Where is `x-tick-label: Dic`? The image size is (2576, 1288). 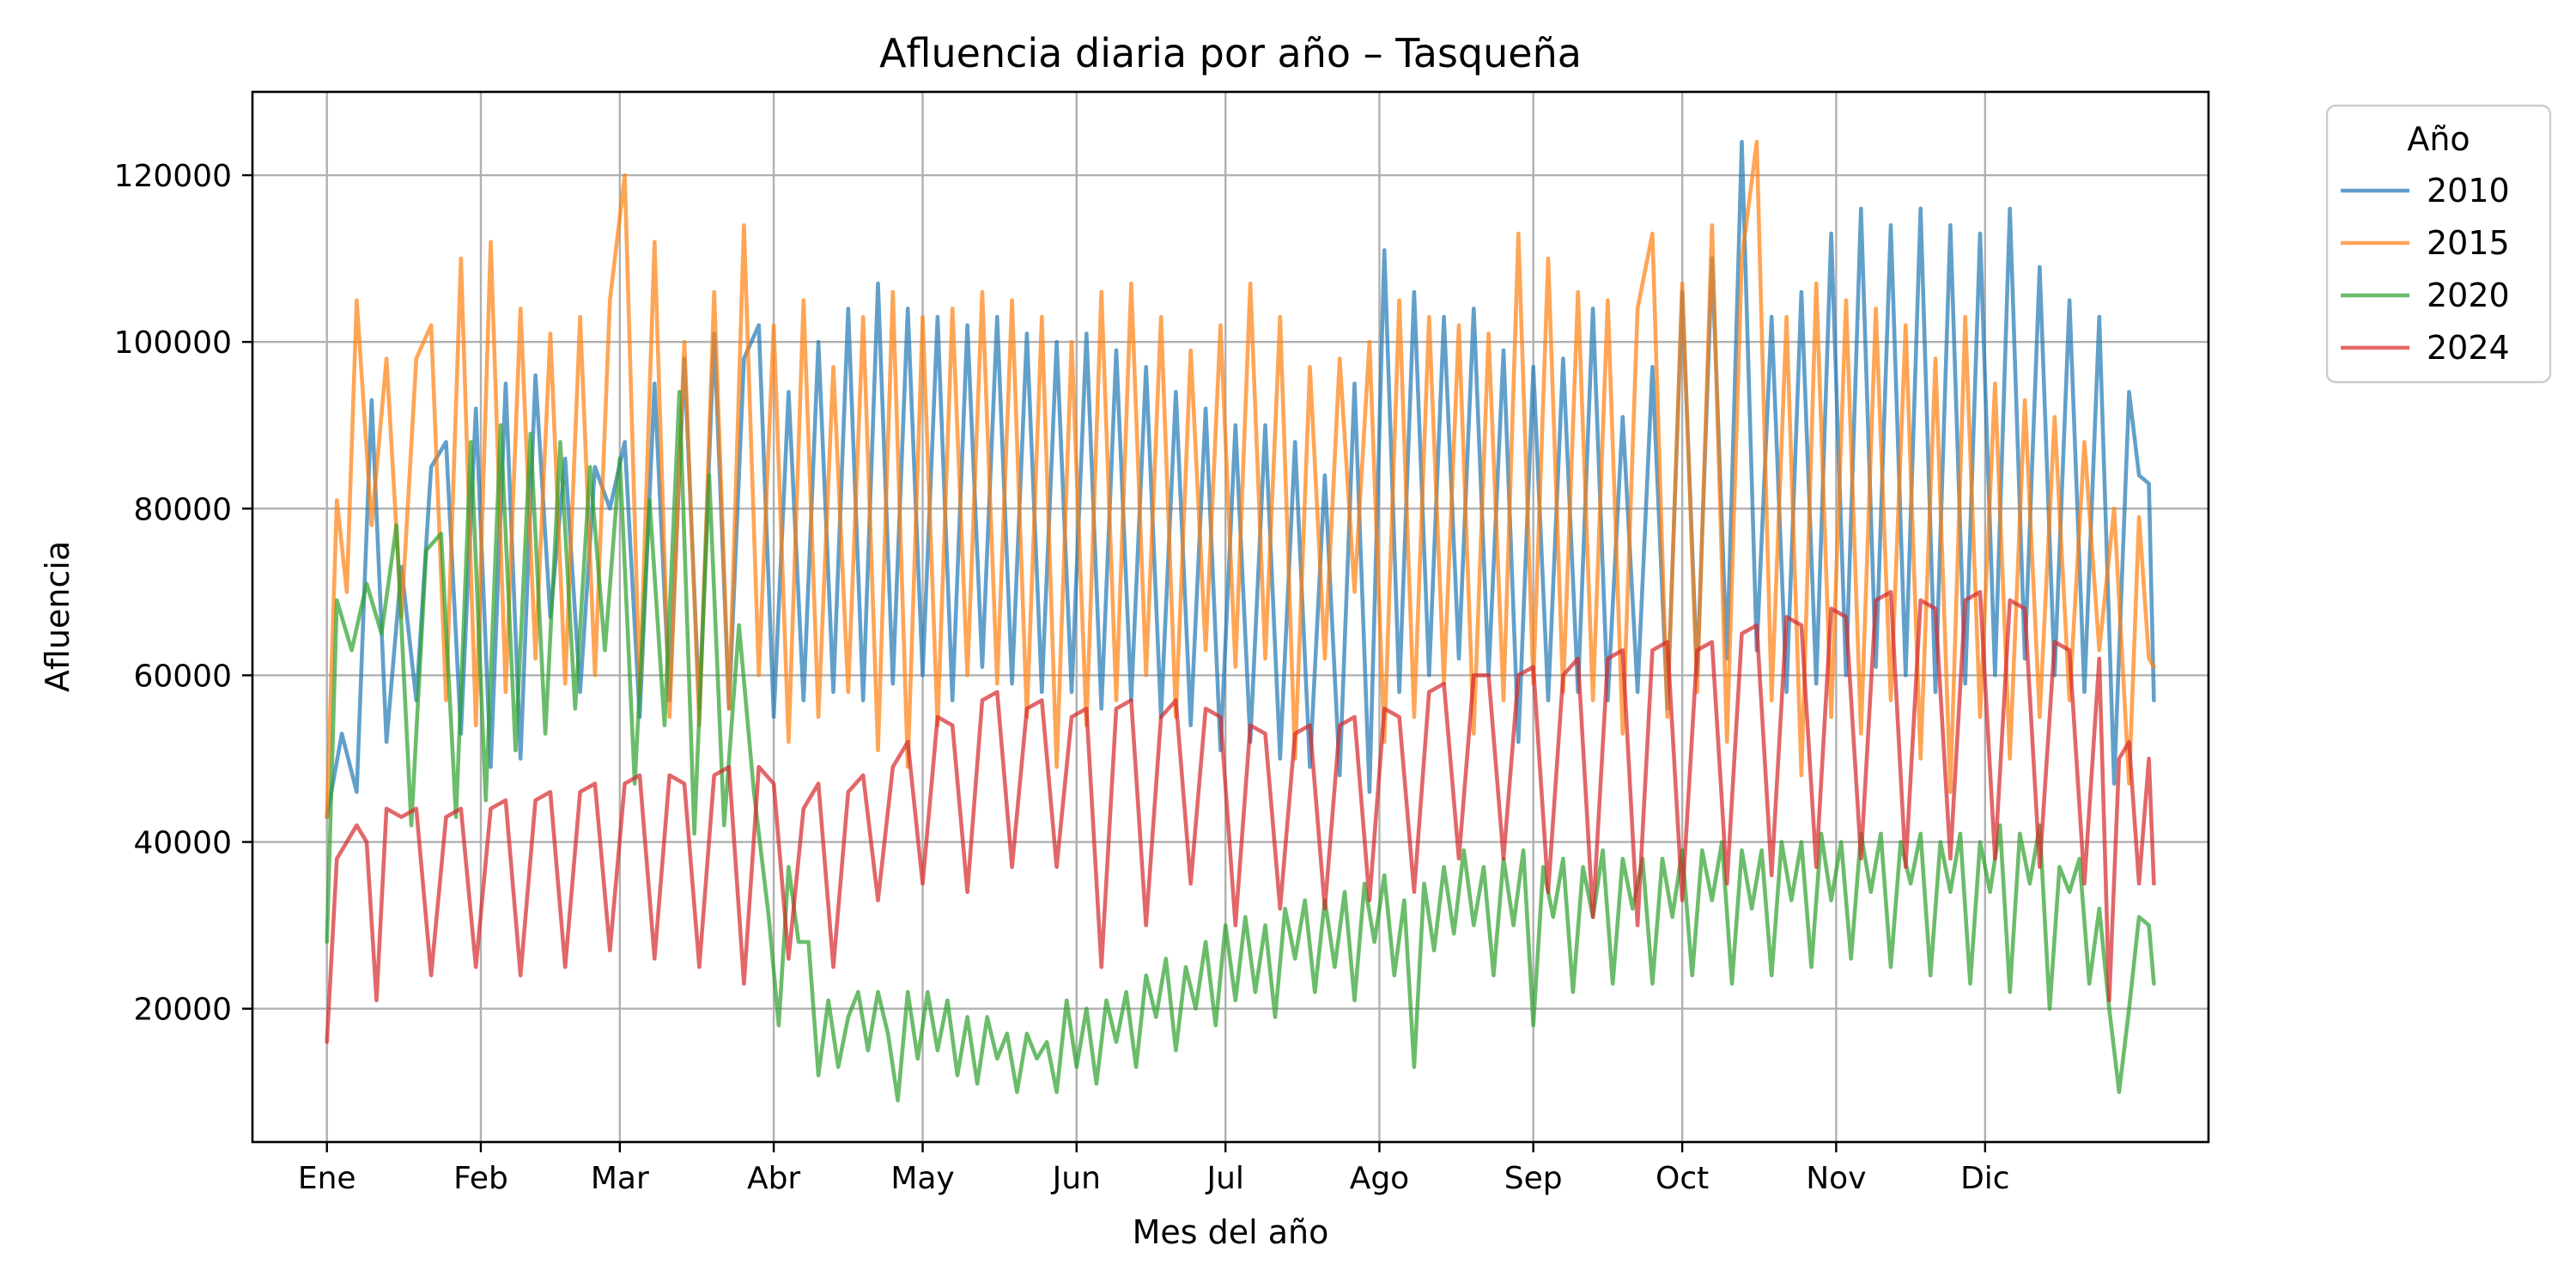
x-tick-label: Dic is located at coordinates (1985, 1178).